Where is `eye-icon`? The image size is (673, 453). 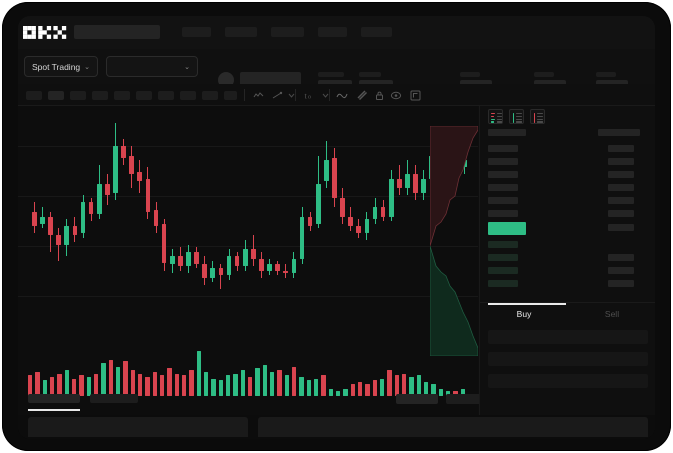
eye-icon is located at coordinates (396, 95).